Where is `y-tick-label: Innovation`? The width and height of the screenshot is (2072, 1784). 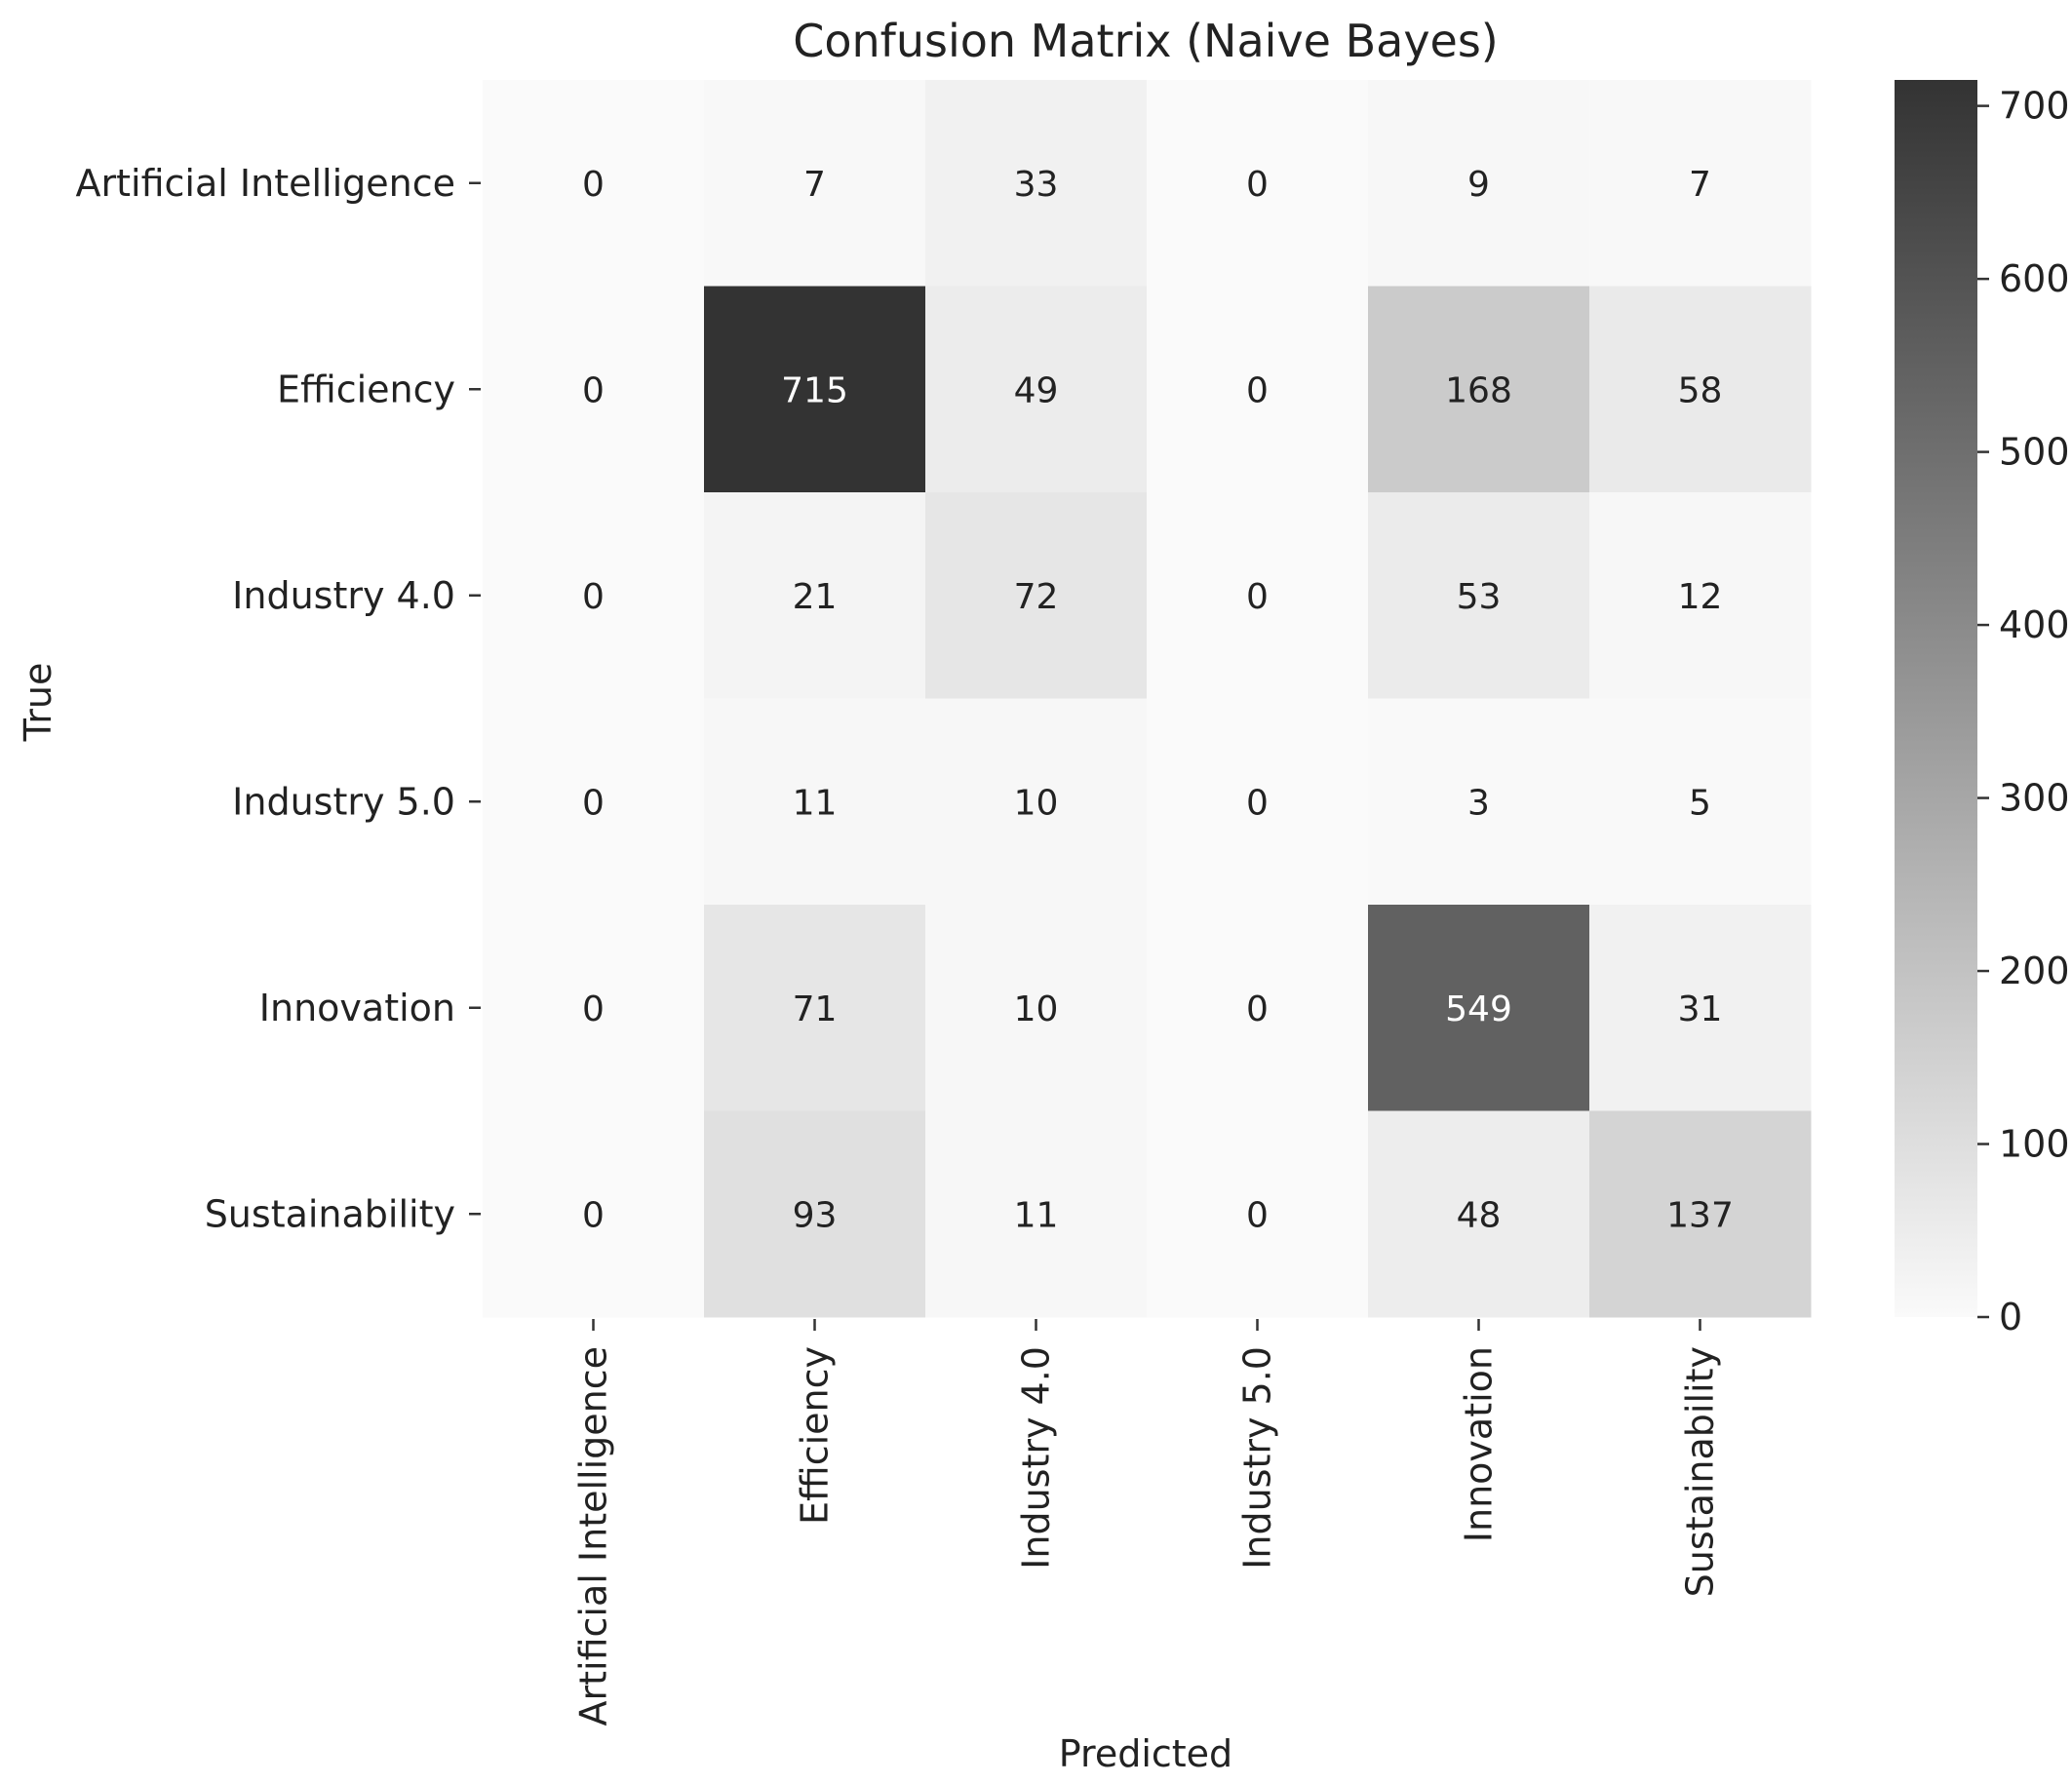 y-tick-label: Innovation is located at coordinates (357, 1008).